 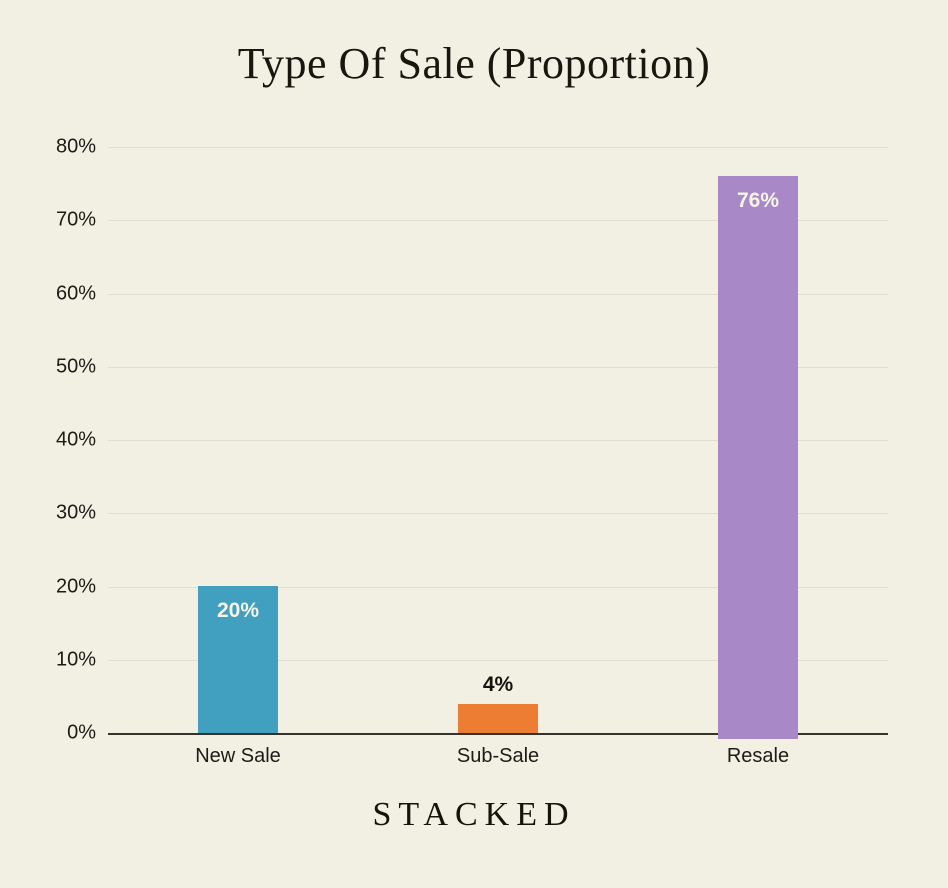 I want to click on bar-new-sale: 20%, so click(x=238, y=659).